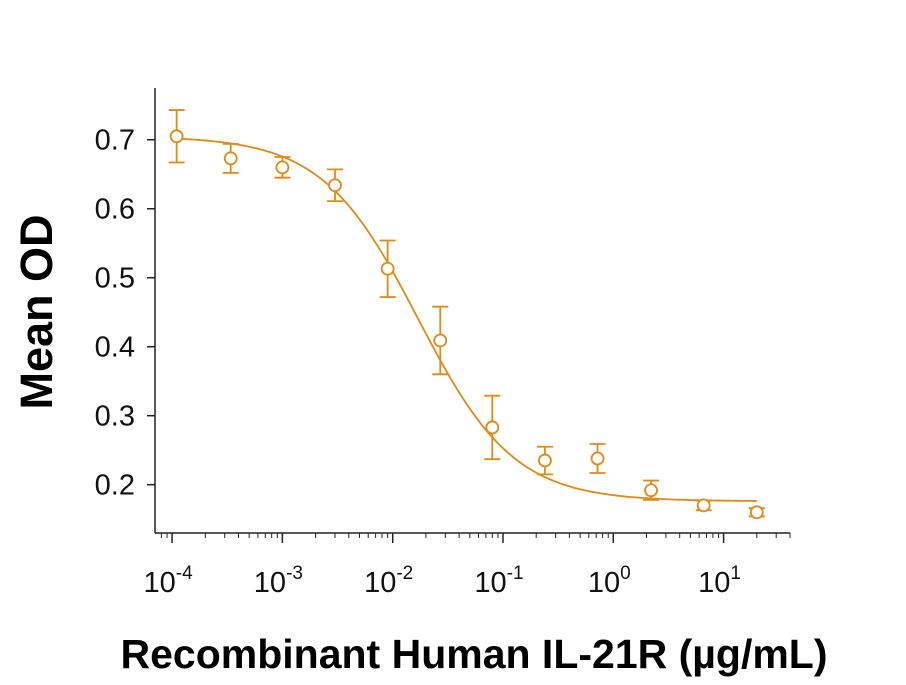 The image size is (906, 685). I want to click on x-tick-label: 10⁻⁴, so click(168, 581).